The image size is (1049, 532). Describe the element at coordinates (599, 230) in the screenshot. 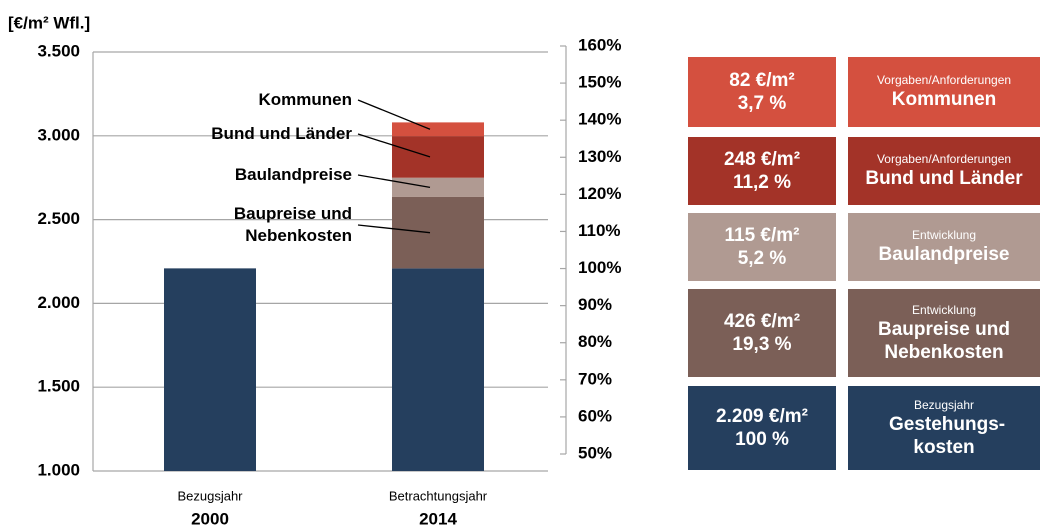

I see `y2-tick-label: 110%` at that location.